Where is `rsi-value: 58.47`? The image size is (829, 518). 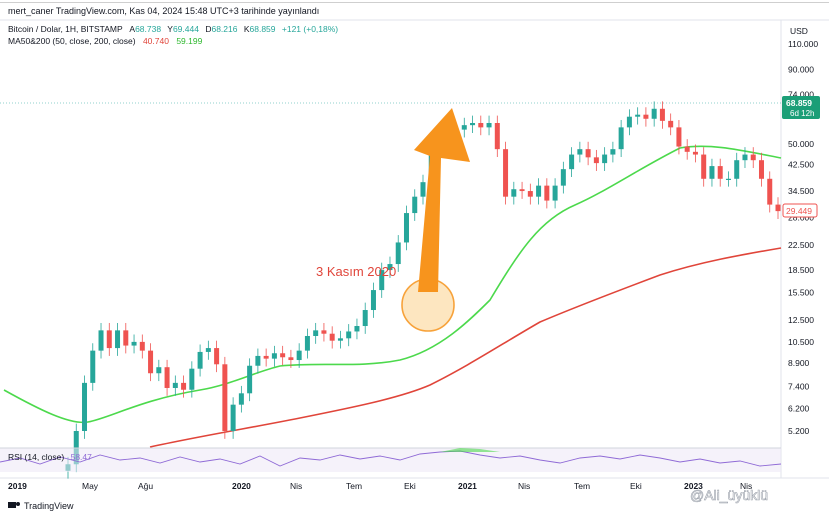 rsi-value: 58.47 is located at coordinates (82, 457).